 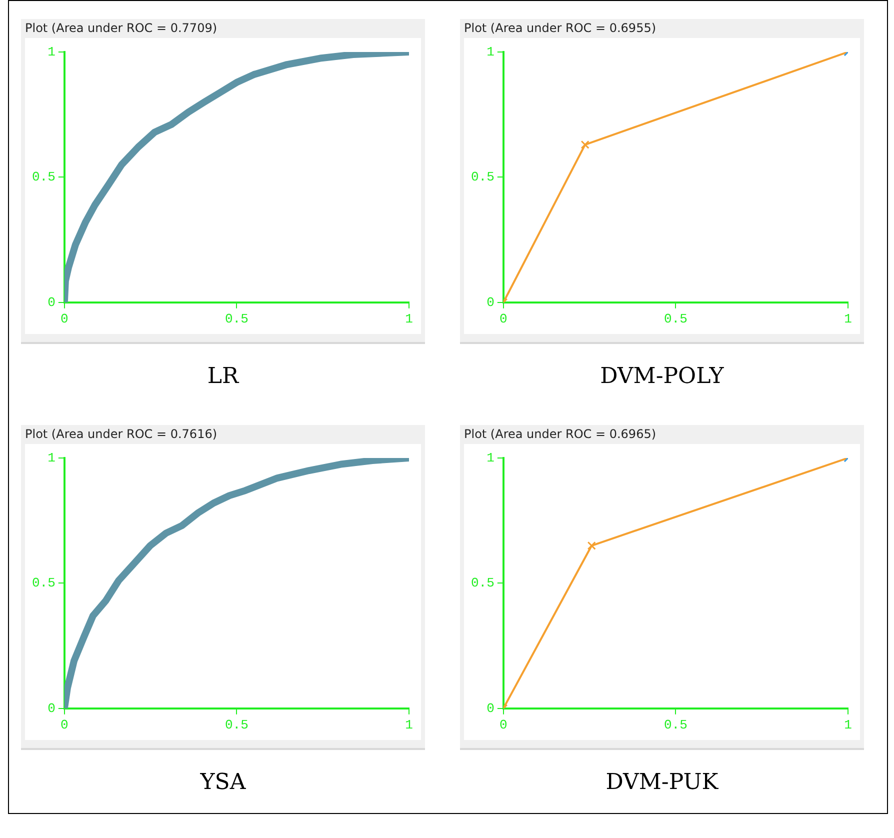 I want to click on text: YSA, so click(x=223, y=782).